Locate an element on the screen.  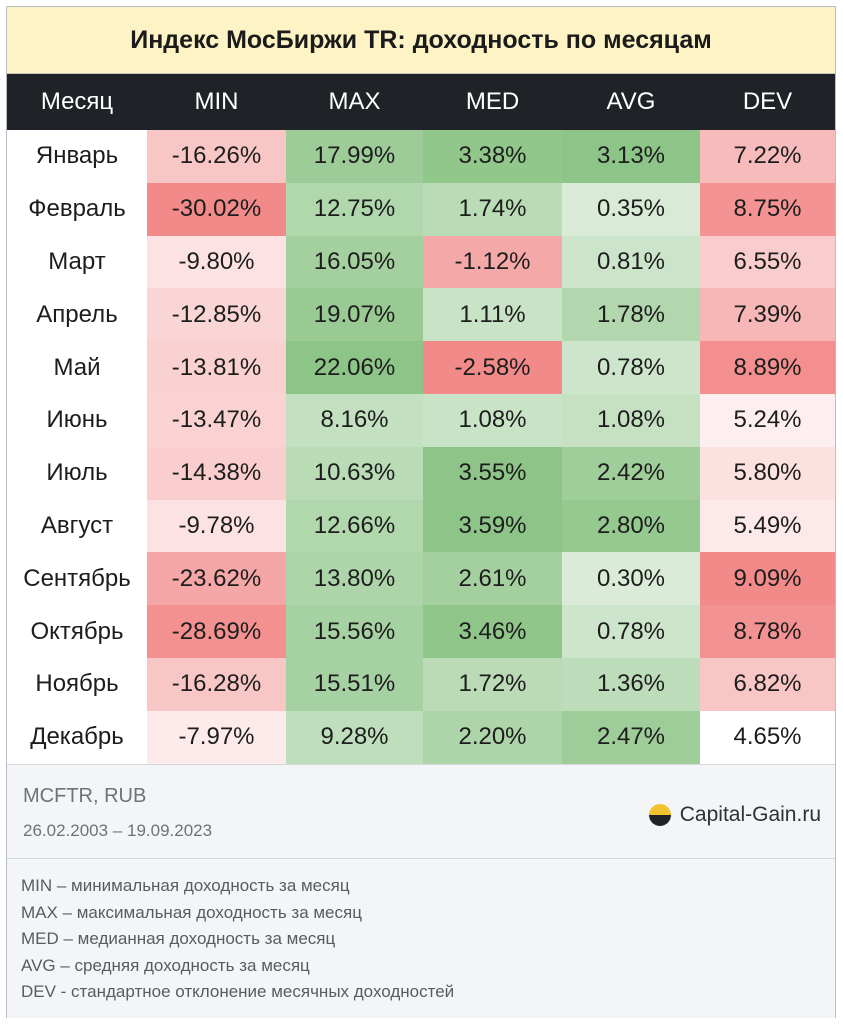
min-cell: -13.47% is located at coordinates (216, 420).